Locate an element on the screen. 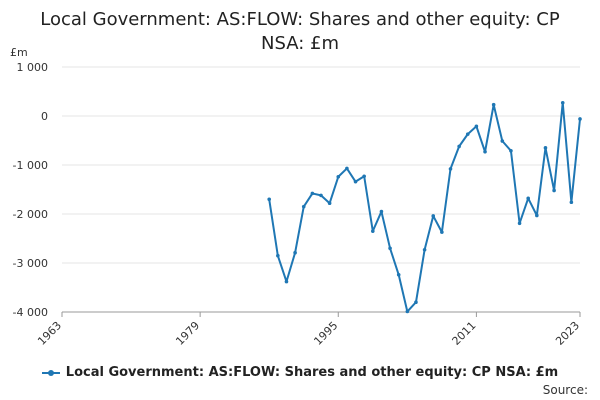  x-tick-label: 1979 is located at coordinates (187, 333).